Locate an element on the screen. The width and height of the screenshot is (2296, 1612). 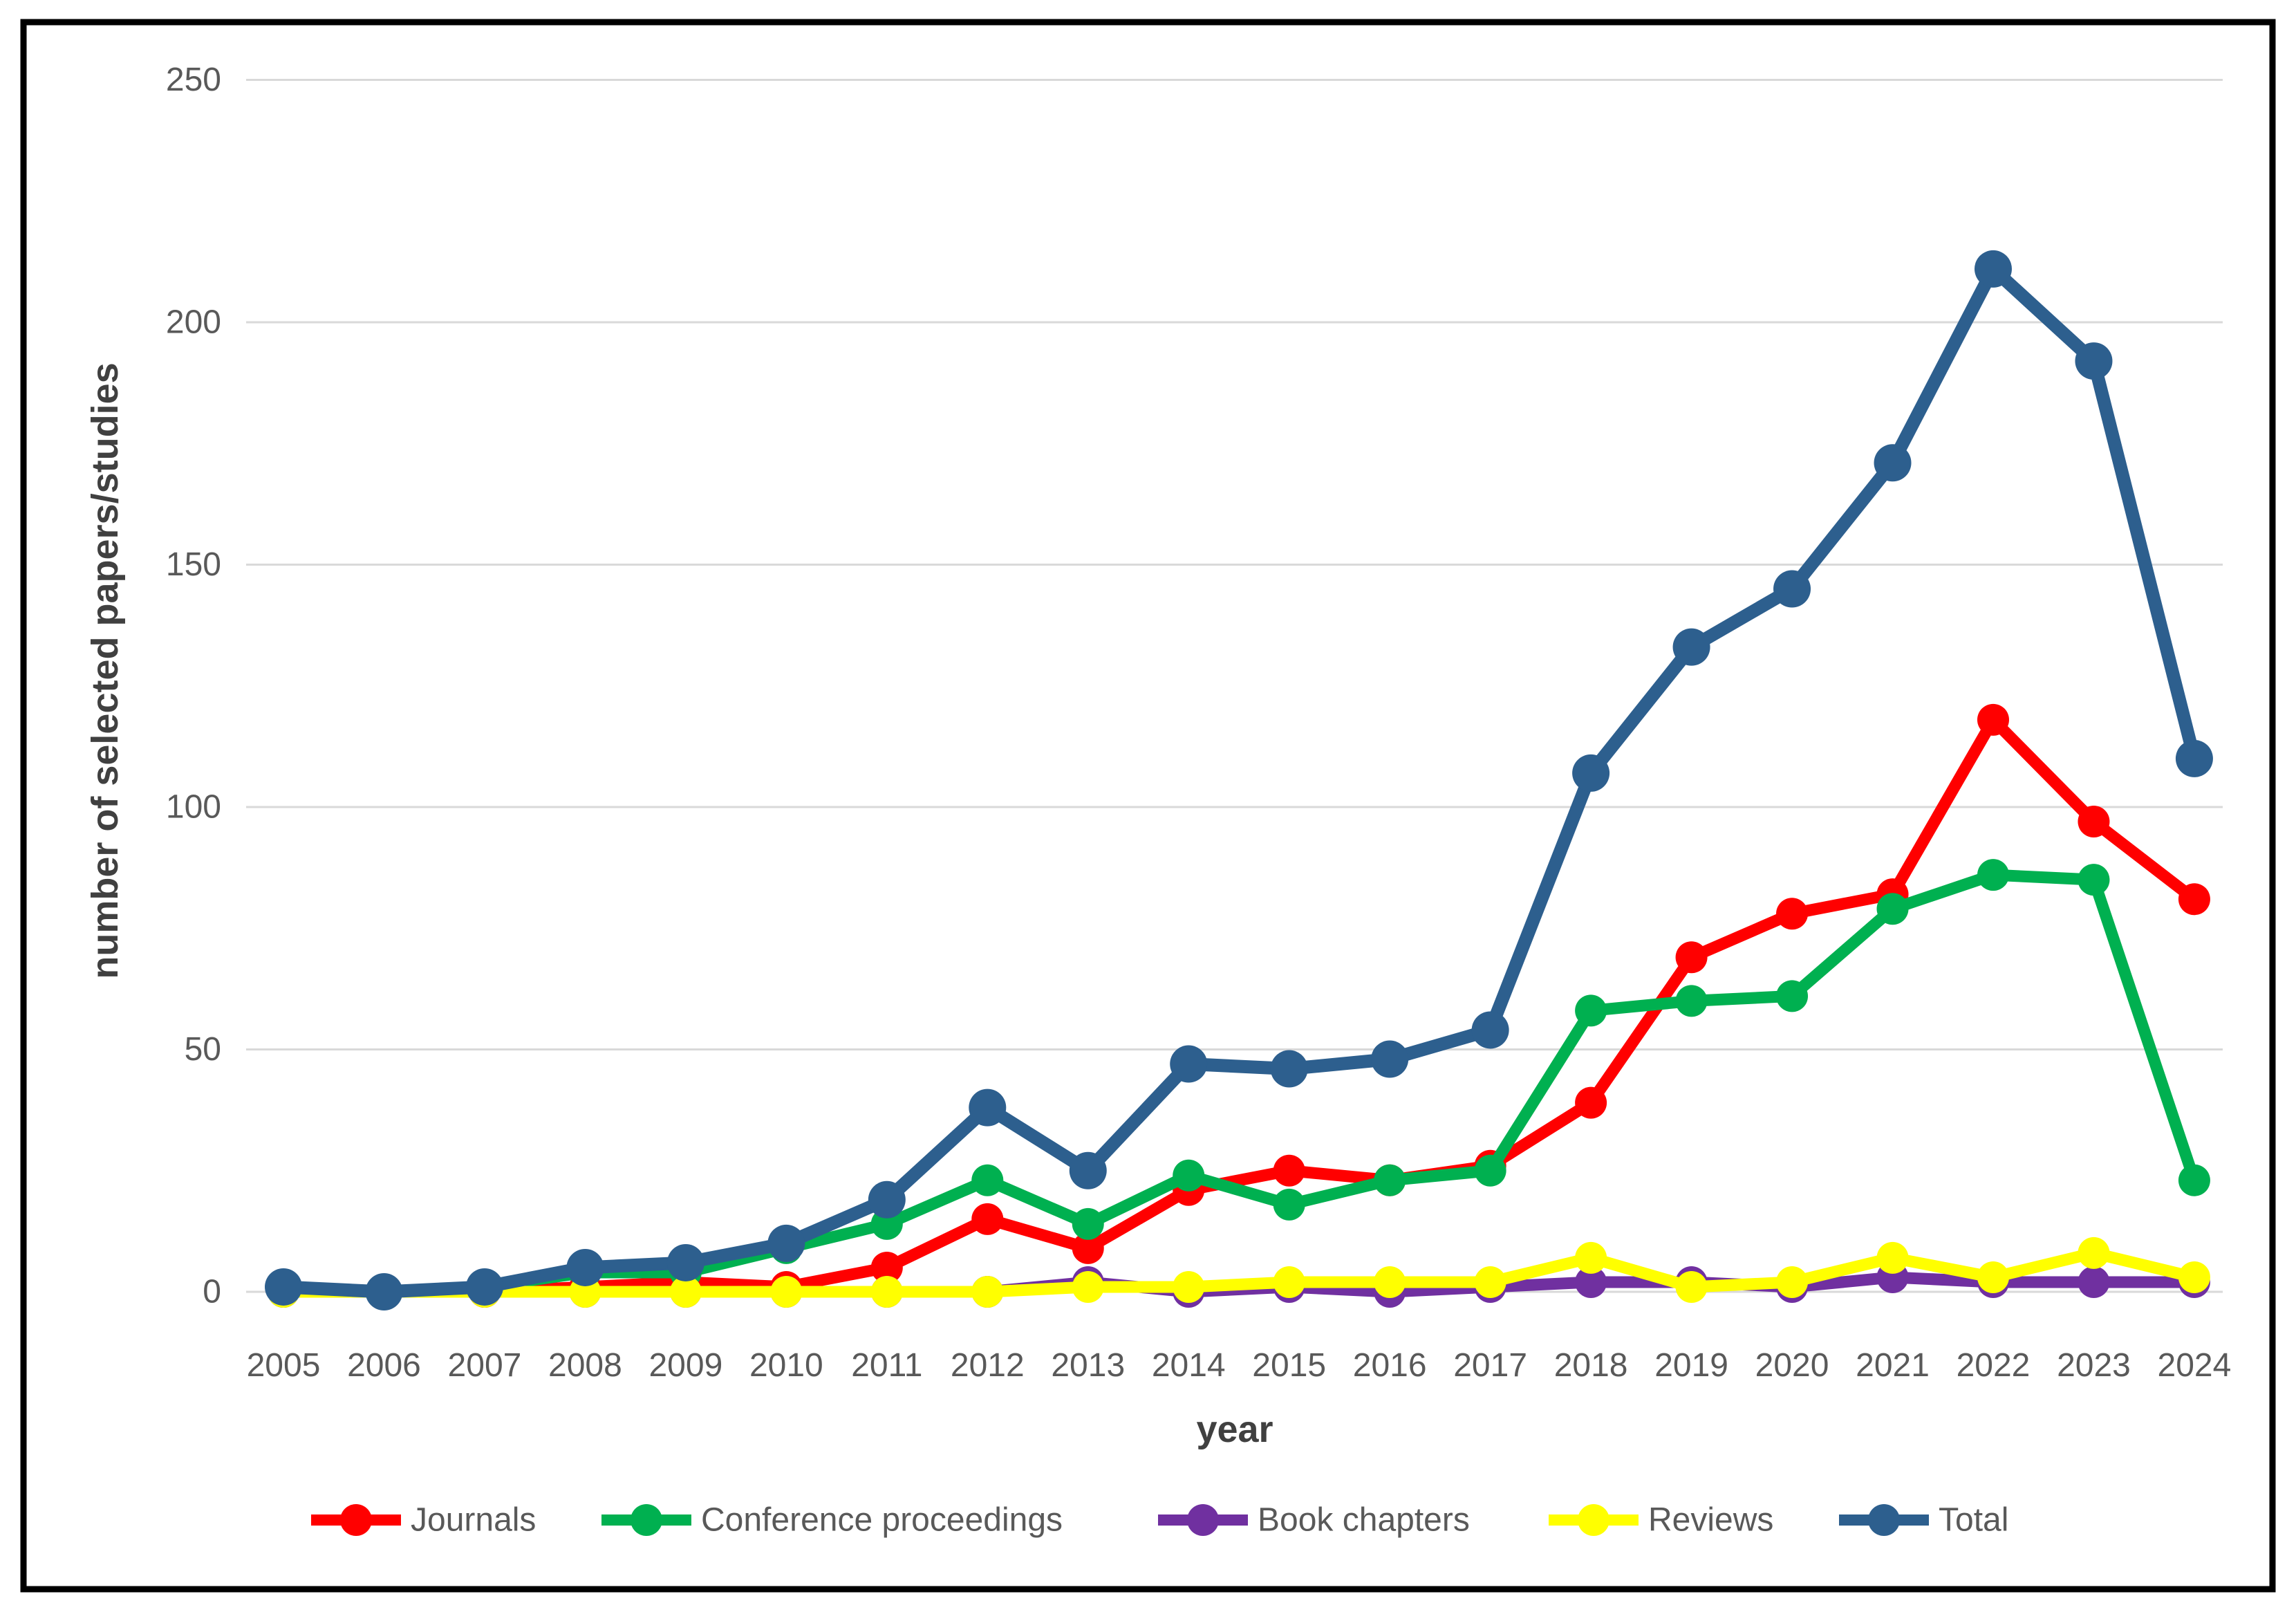
legend-label-journals: Journals is located at coordinates (473, 1520).